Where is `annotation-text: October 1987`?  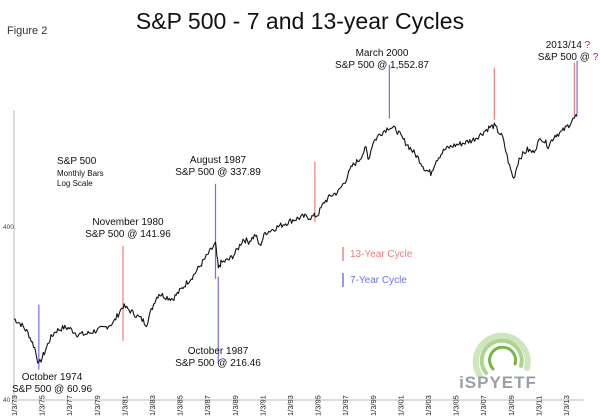
annotation-text: October 1987 is located at coordinates (218, 351).